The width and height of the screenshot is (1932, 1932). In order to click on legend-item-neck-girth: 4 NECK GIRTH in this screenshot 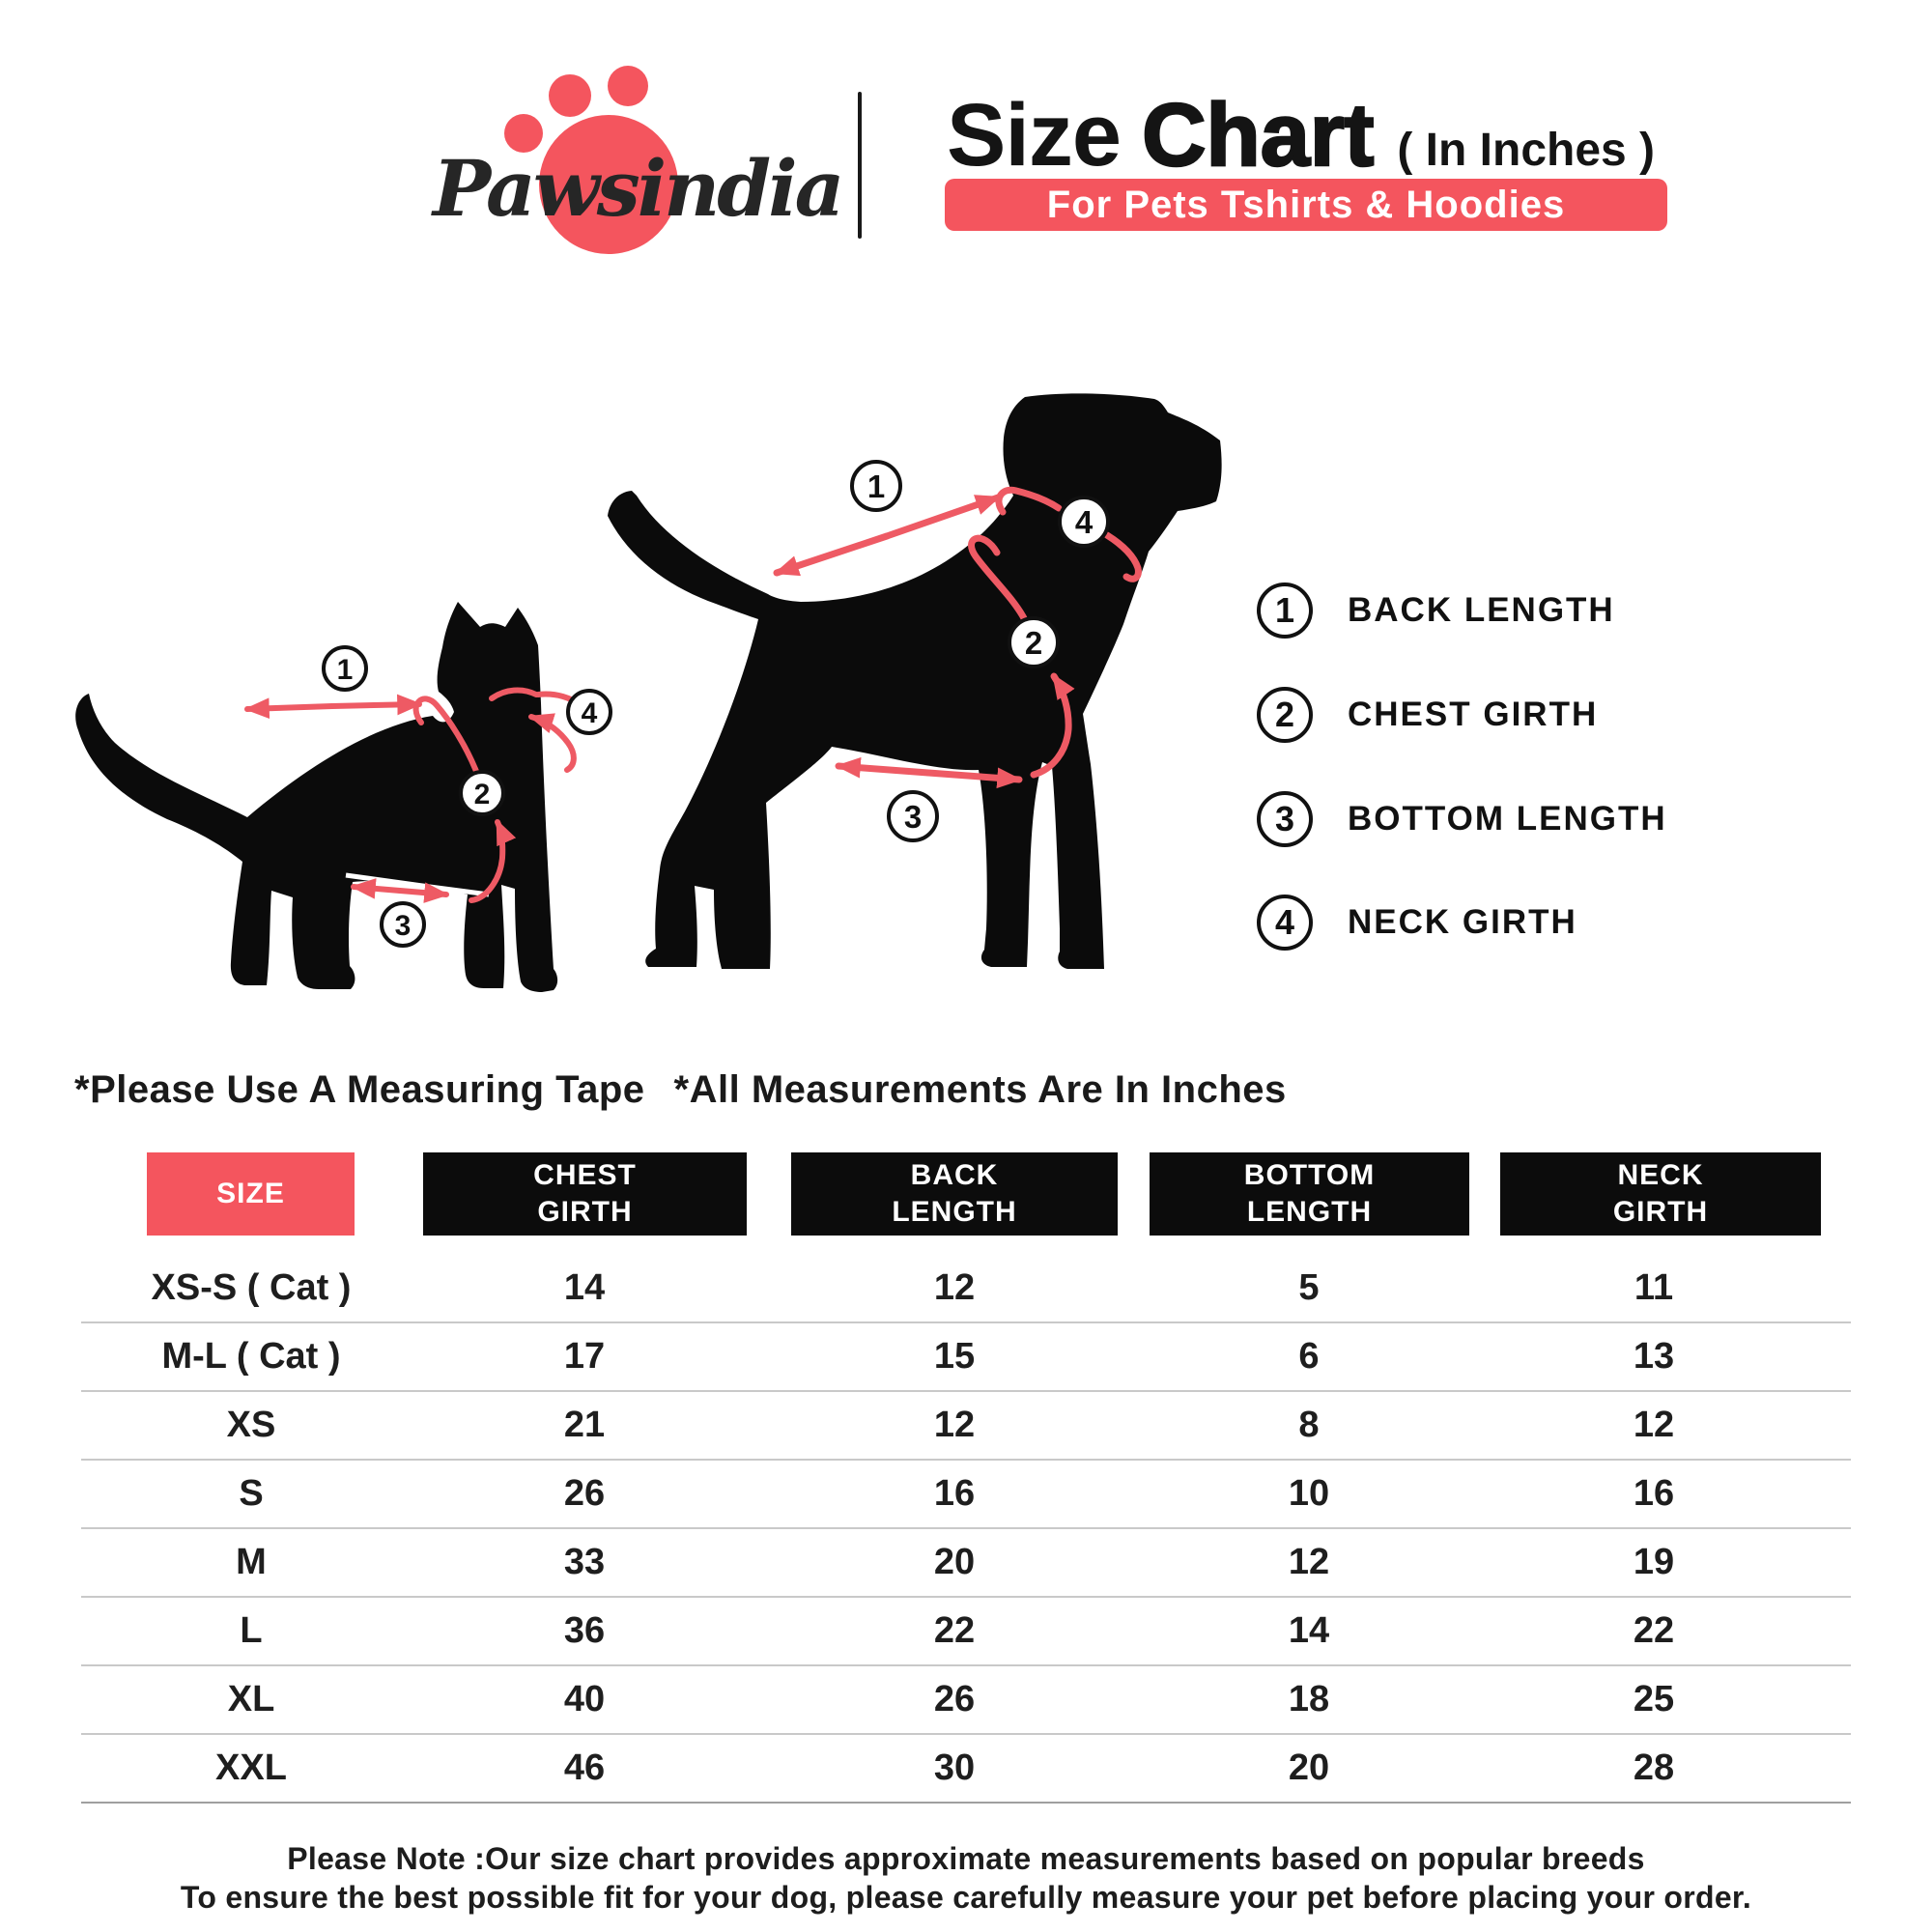, I will do `click(1417, 923)`.